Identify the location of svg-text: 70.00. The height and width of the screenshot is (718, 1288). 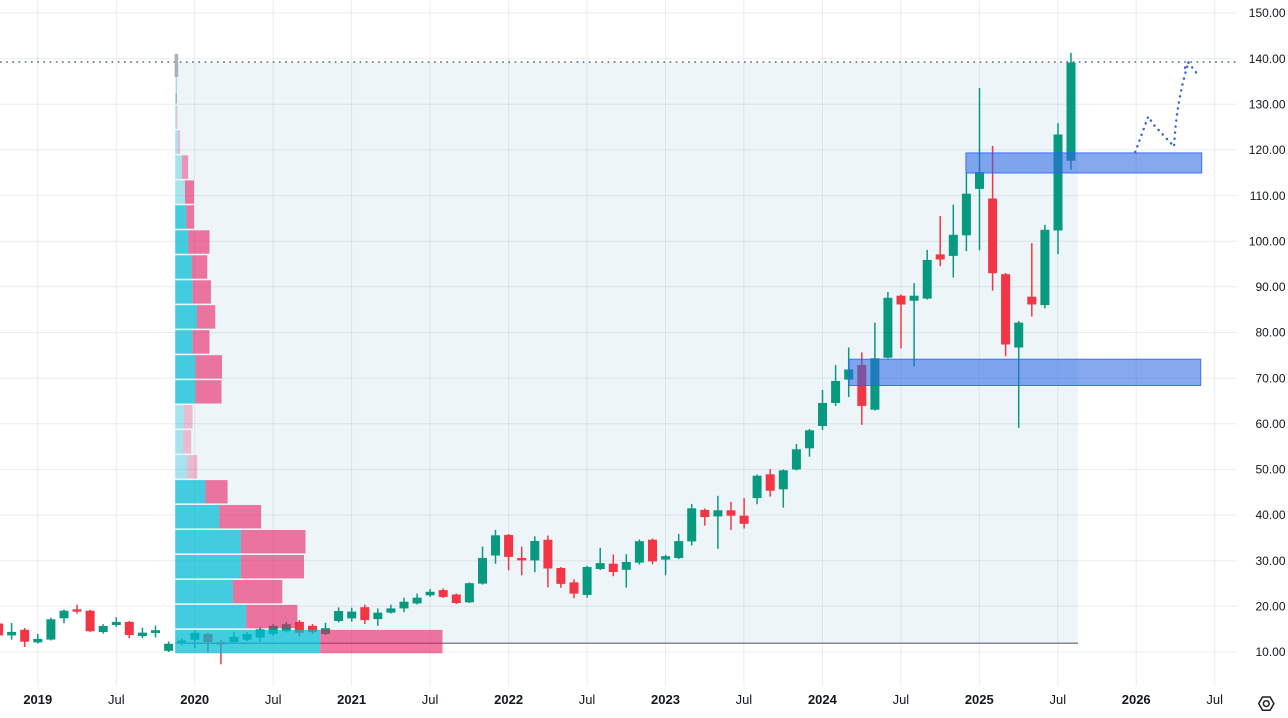
(1270, 378).